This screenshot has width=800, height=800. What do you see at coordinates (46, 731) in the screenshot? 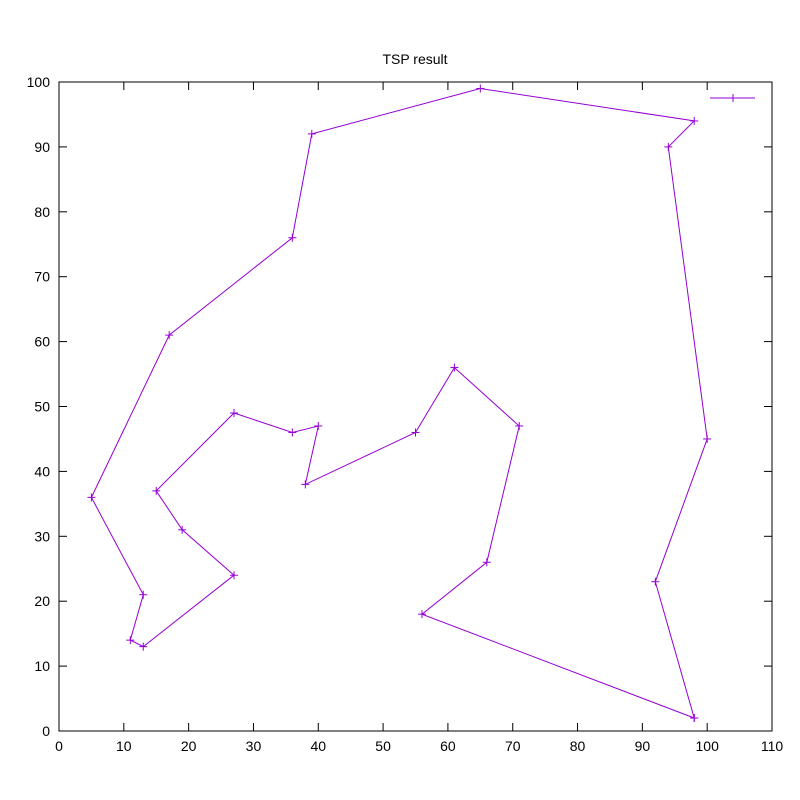
I see `y-tick-label: 0` at bounding box center [46, 731].